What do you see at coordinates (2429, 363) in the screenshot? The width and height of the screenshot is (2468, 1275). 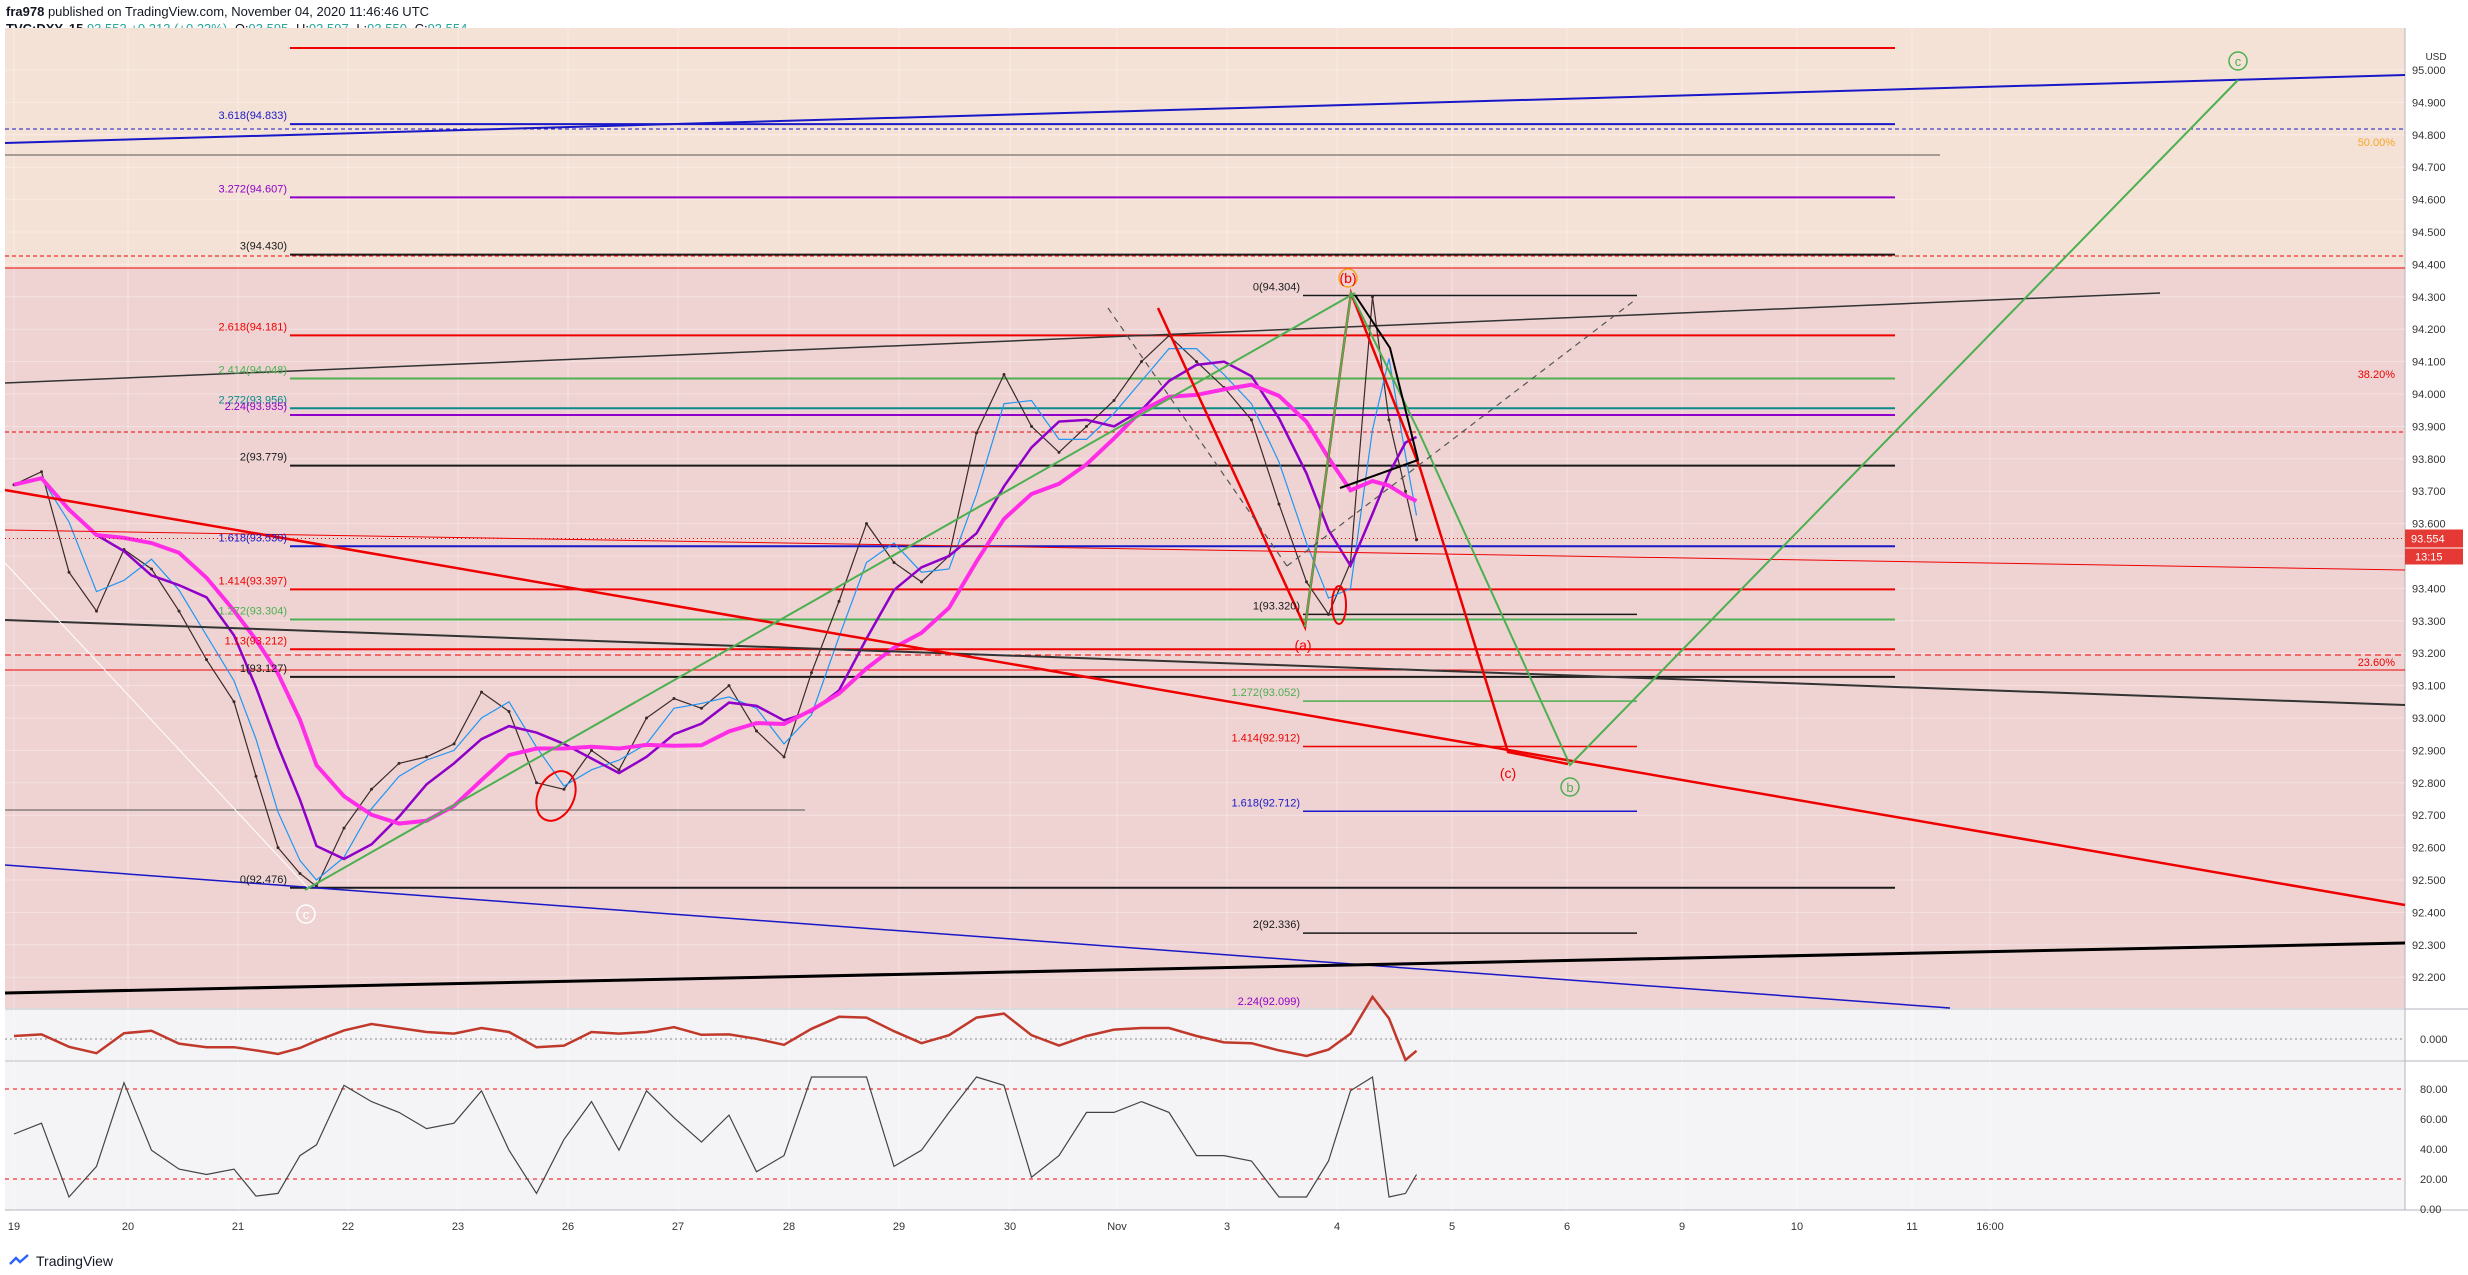 I see `y-tick-label: 94.100` at bounding box center [2429, 363].